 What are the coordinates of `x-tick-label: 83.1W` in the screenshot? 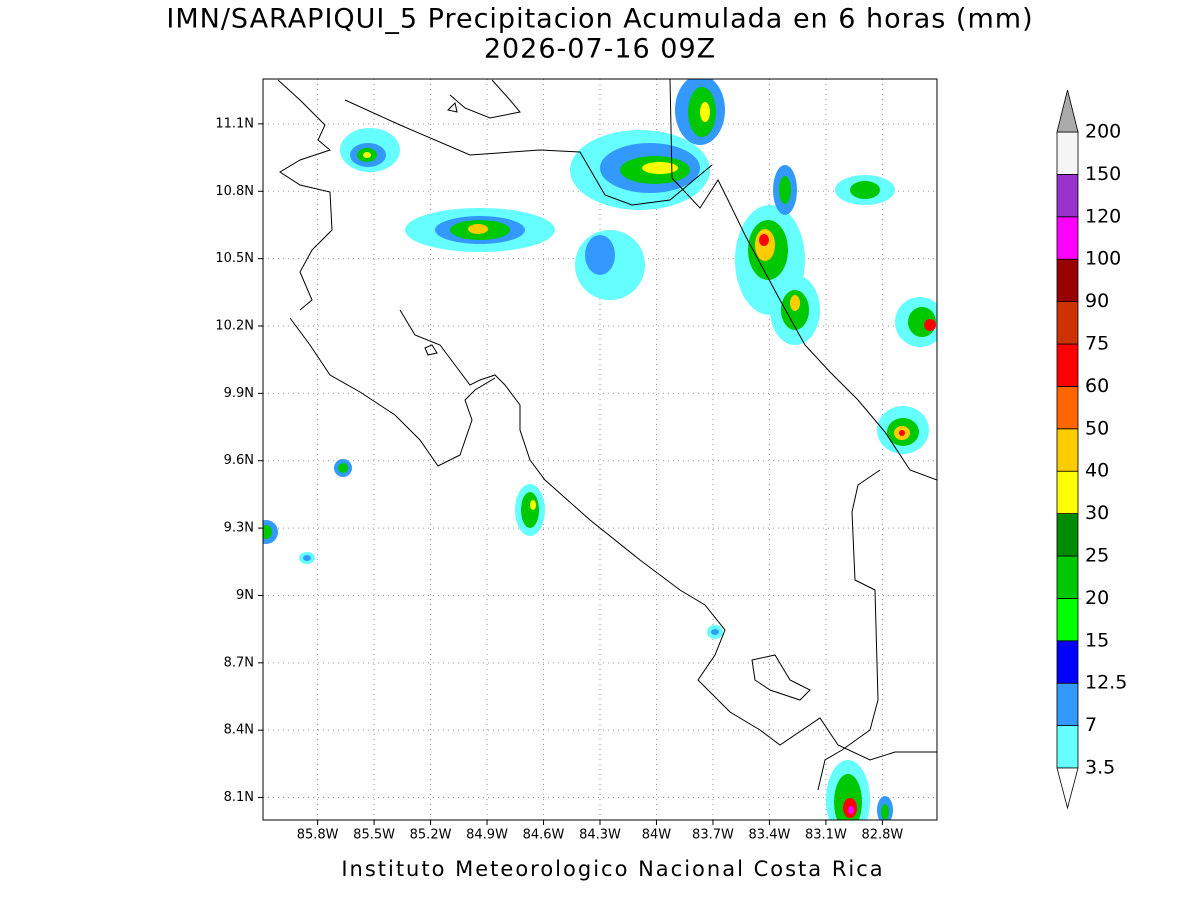 It's located at (826, 835).